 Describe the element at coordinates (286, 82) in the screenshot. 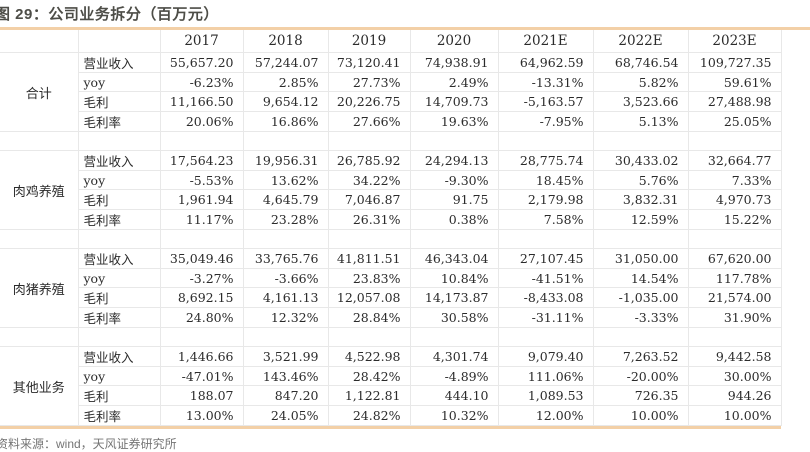

I see `value-cell: 2.85%` at that location.